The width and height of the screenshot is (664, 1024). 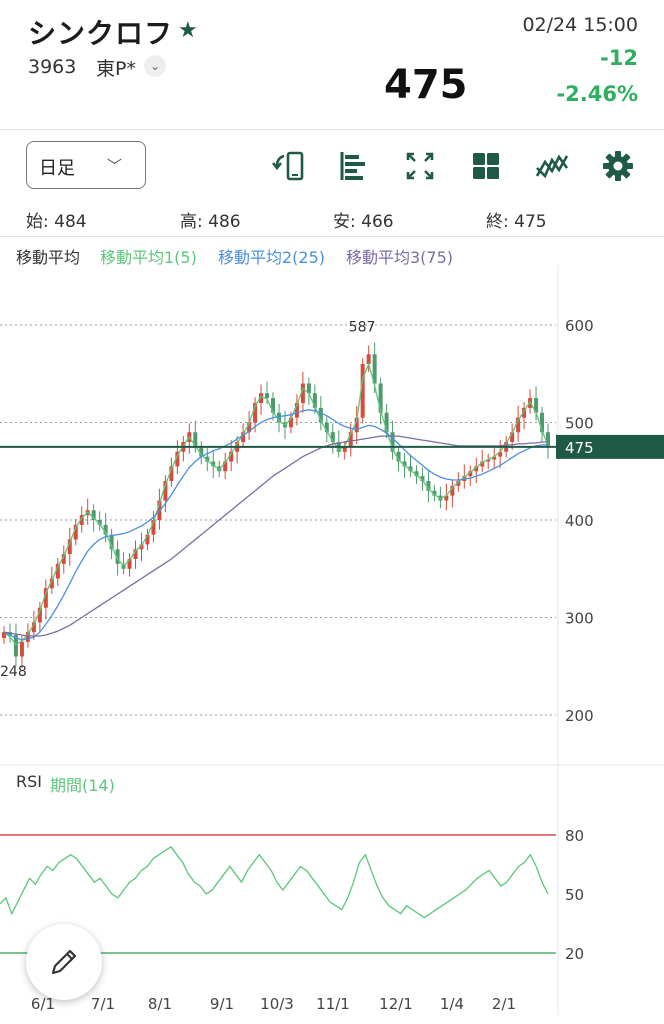 I want to click on chevron-down-icon: ﹀, so click(x=115, y=166).